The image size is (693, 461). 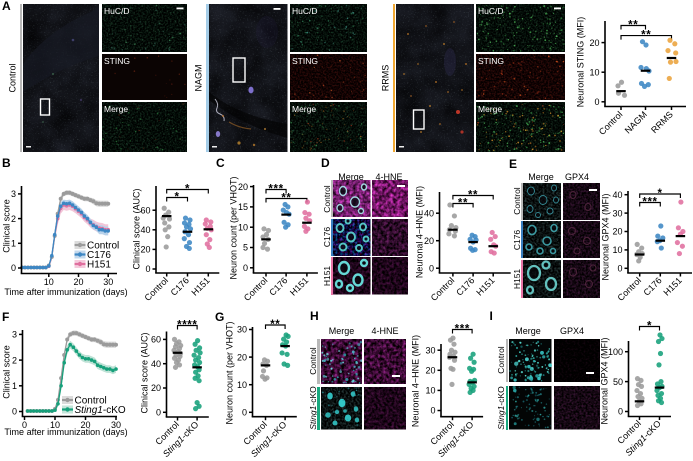 I want to click on svg-text: 50, so click(x=618, y=382).